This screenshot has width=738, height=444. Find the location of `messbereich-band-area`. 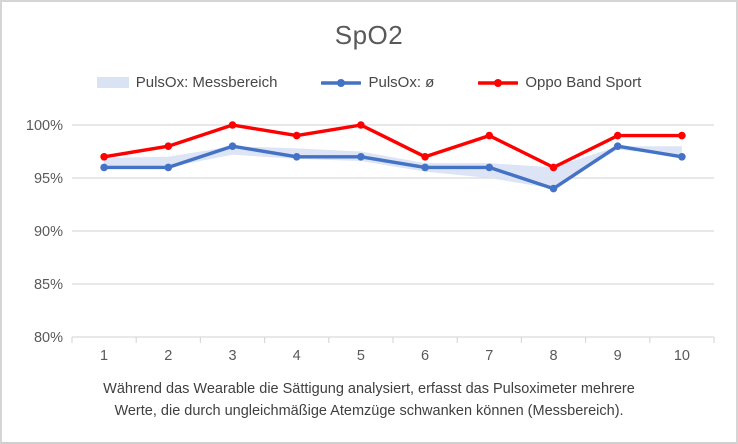

messbereich-band-area is located at coordinates (393, 167).